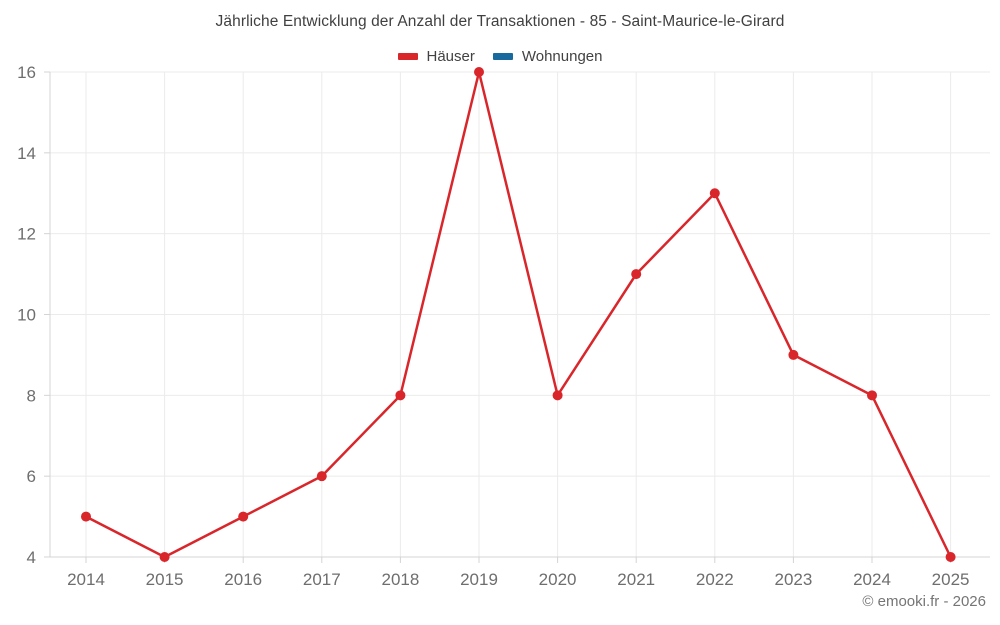 The height and width of the screenshot is (625, 1000). I want to click on svg-text: 2020, so click(558, 579).